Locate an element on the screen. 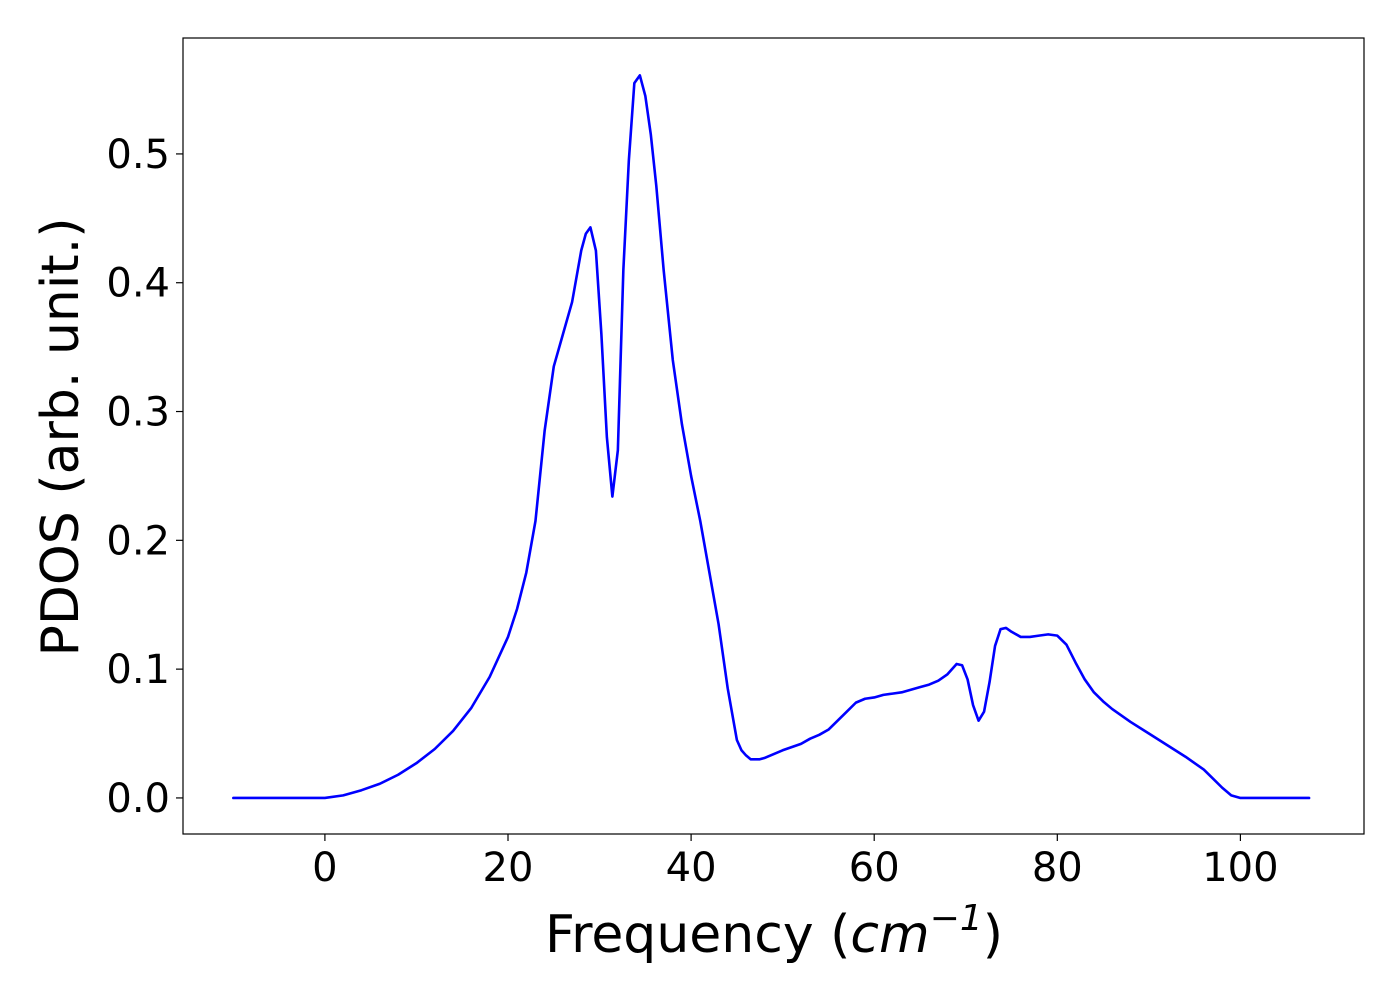  y-tick-label: 0.2 is located at coordinates (138, 541).